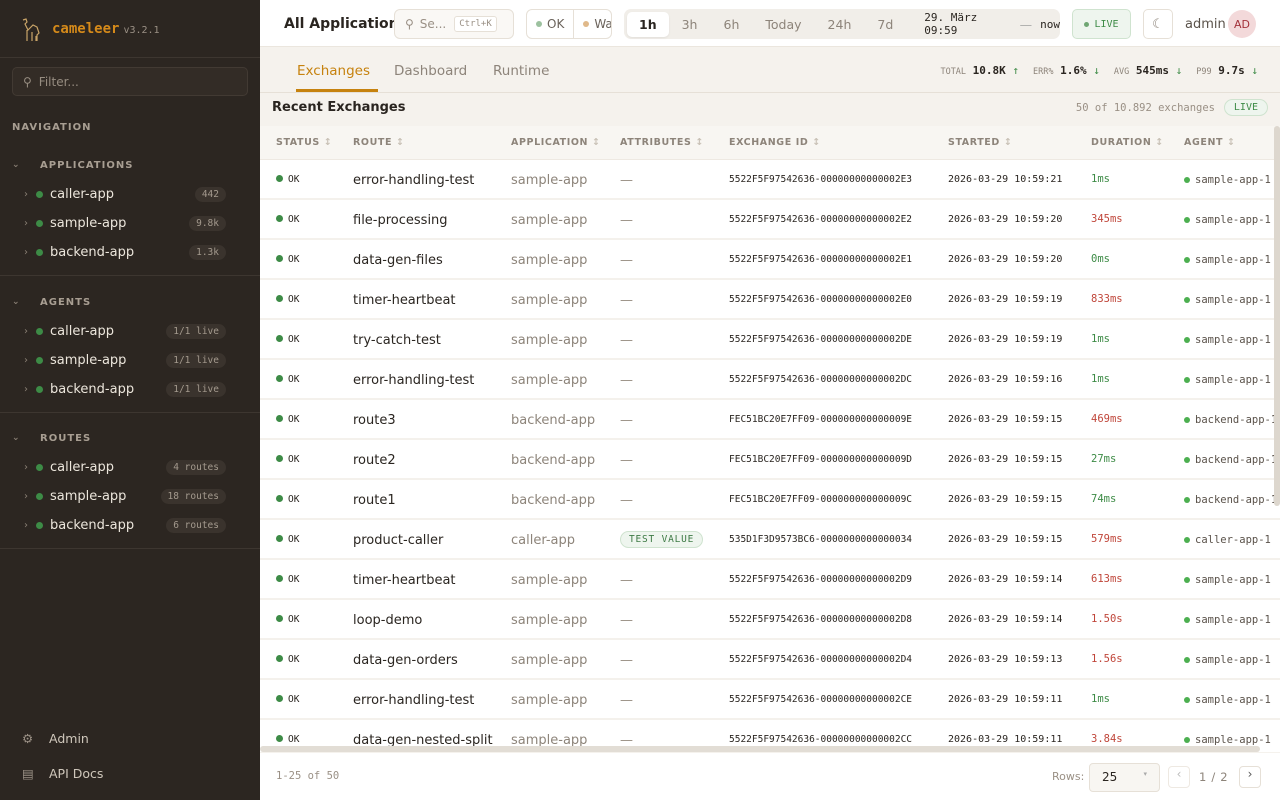  Describe the element at coordinates (821, 299) in the screenshot. I see `exchange-id-cell: 5522F5F97542636-00000000000002E0` at that location.